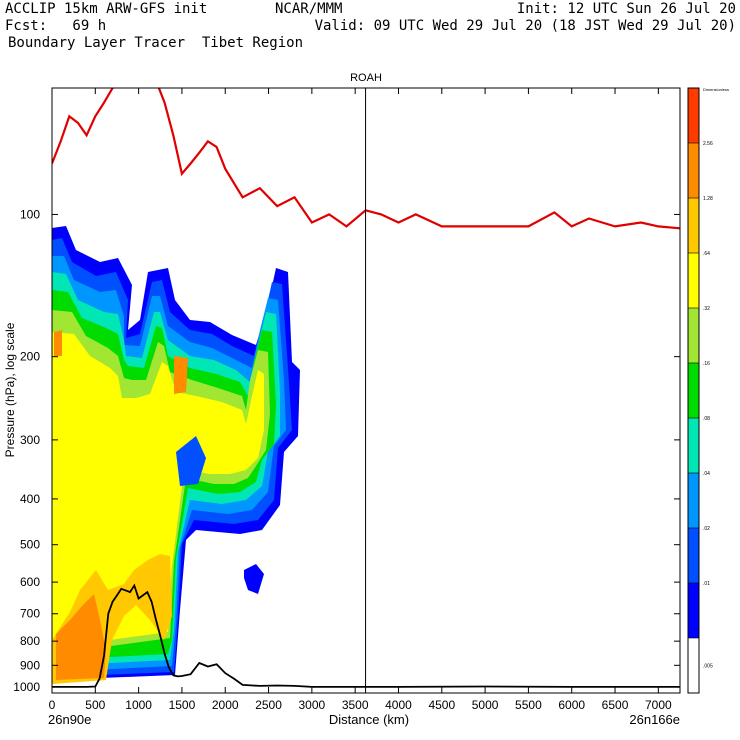  I want to click on colorbar-level-label: .04, so click(706, 474).